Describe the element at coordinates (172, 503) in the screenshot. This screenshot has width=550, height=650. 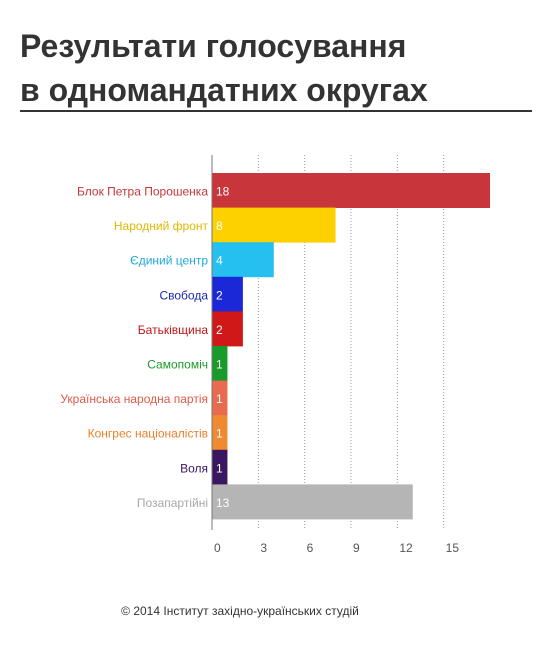
I see `category-label-9: Позапартійні` at that location.